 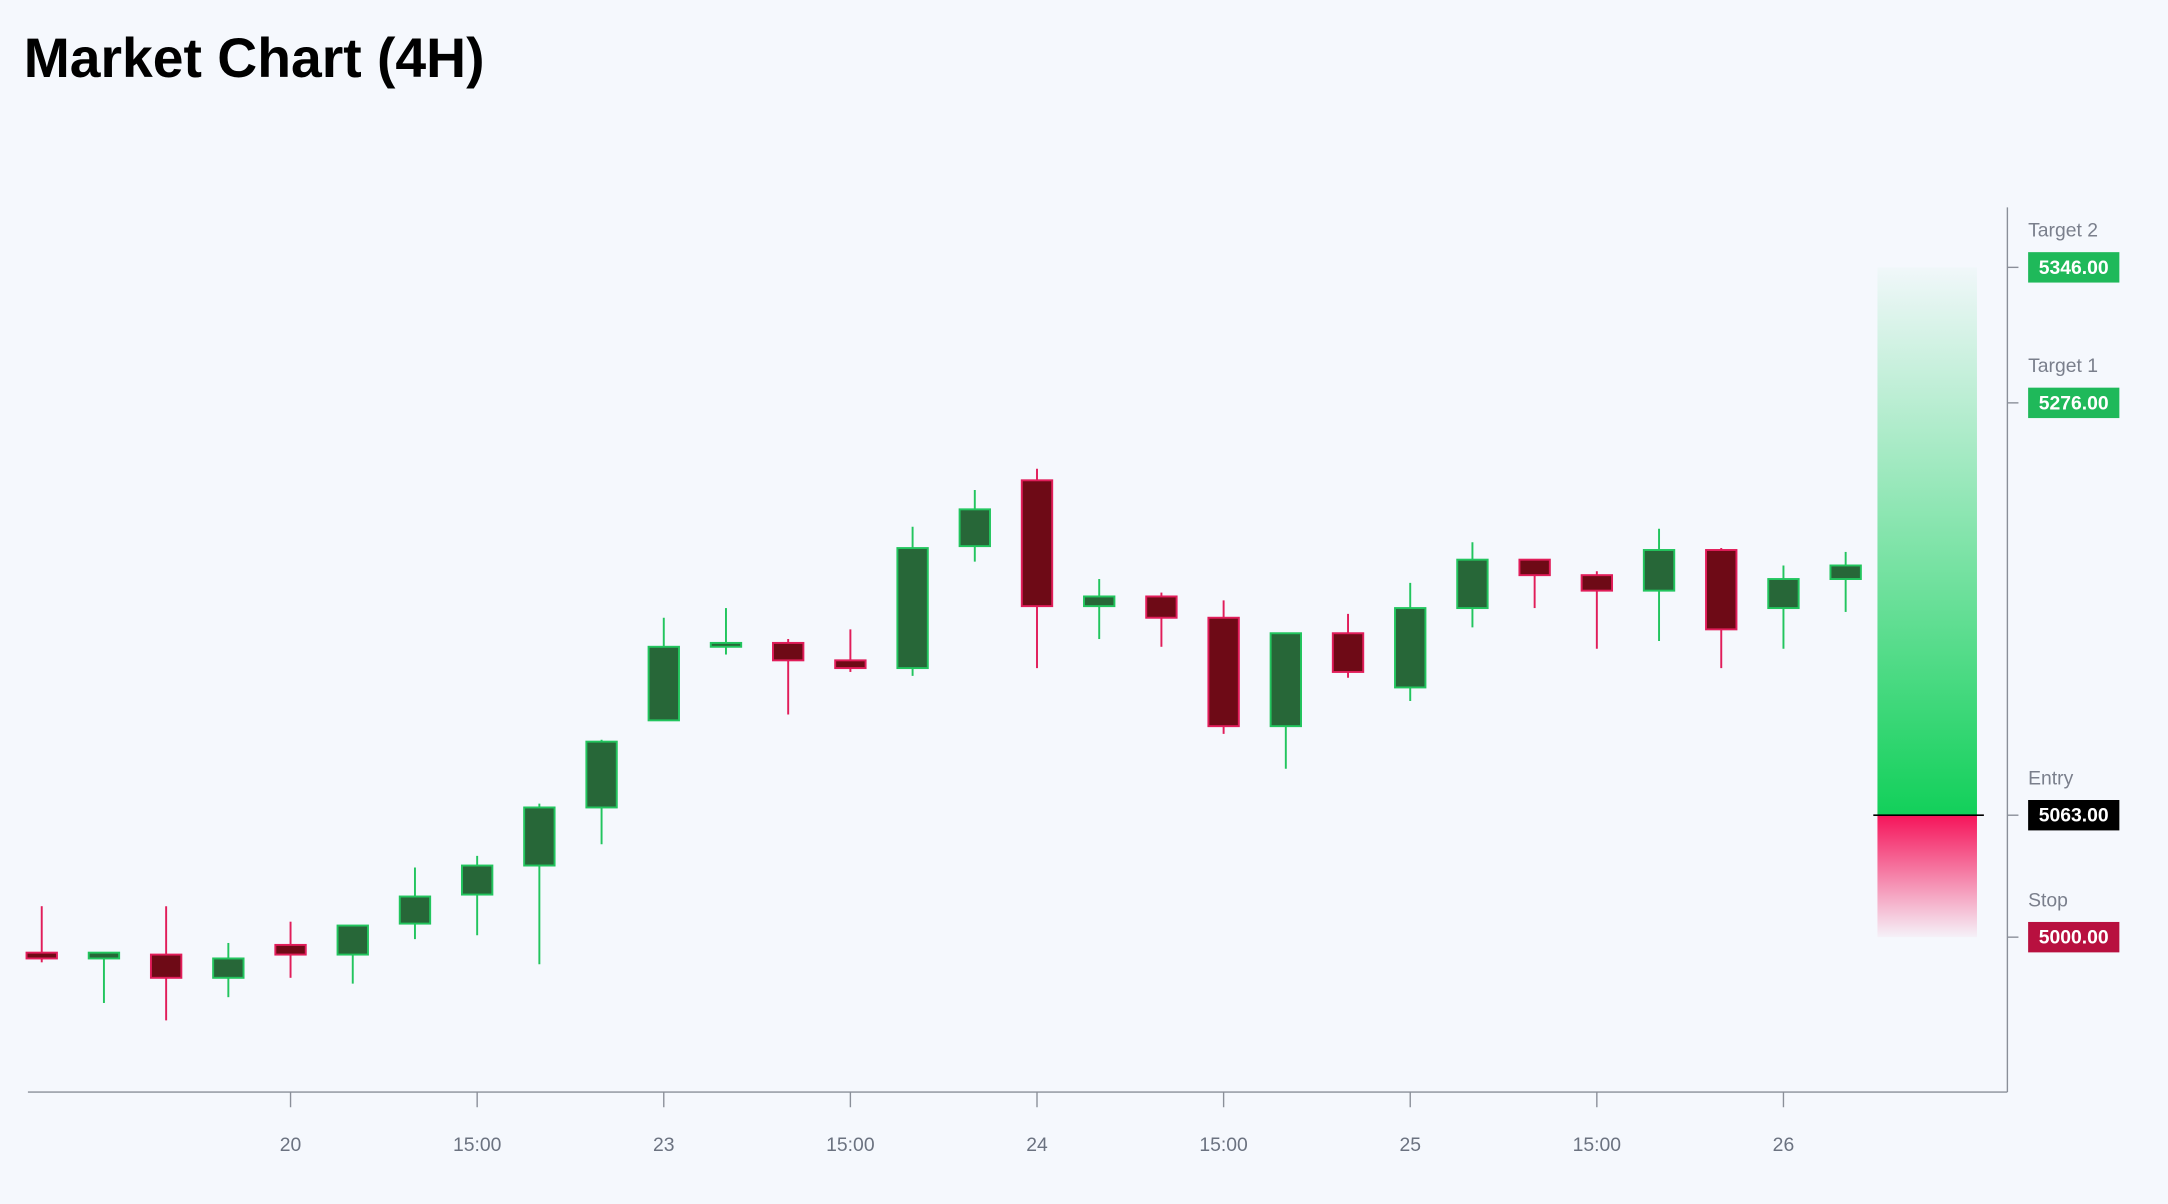 I want to click on level-label: 5276.00, so click(x=2074, y=403).